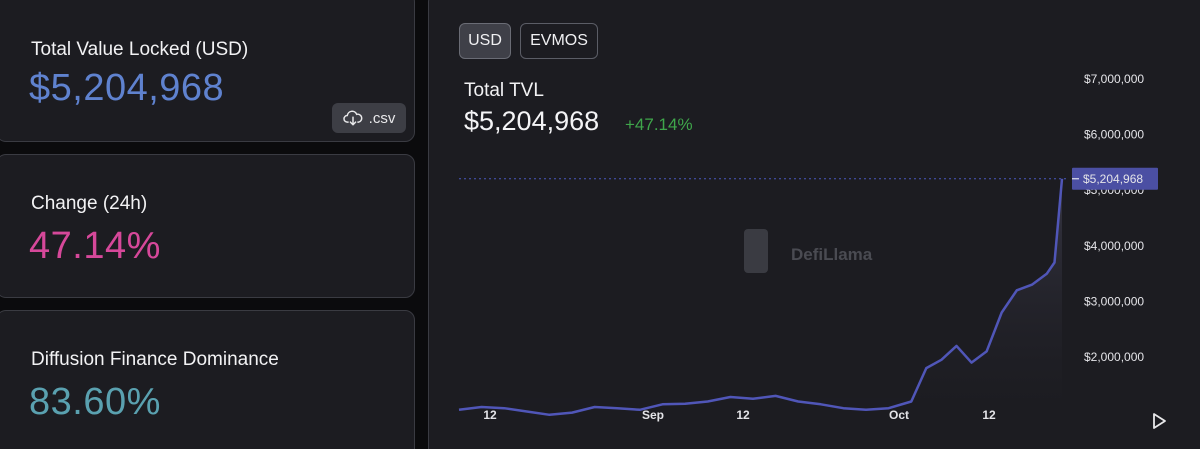 The height and width of the screenshot is (449, 1200). Describe the element at coordinates (1159, 421) in the screenshot. I see `play-icon` at that location.